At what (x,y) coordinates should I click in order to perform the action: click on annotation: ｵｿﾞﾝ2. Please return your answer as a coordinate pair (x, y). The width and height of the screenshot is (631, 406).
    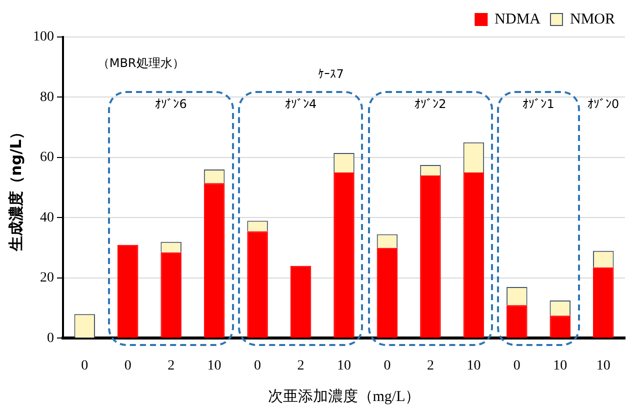
    Looking at the image, I should click on (430, 104).